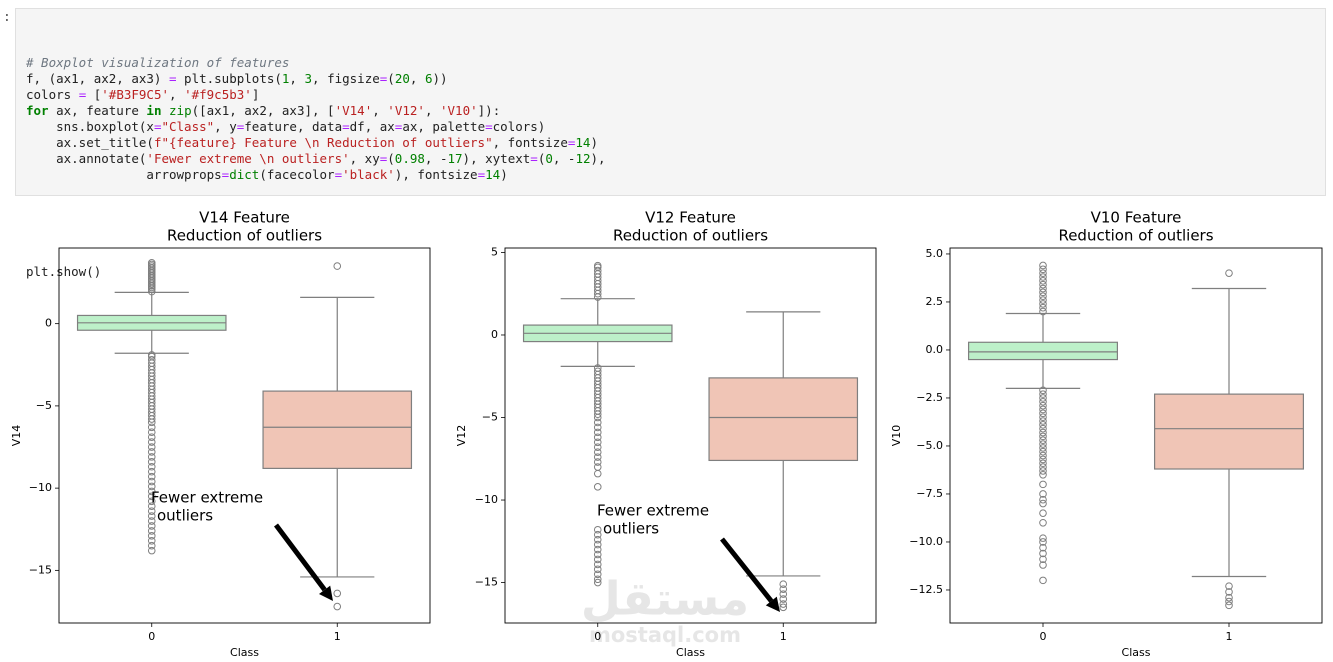 The image size is (1333, 662). I want to click on code-line: plt.show(), so click(64, 271).